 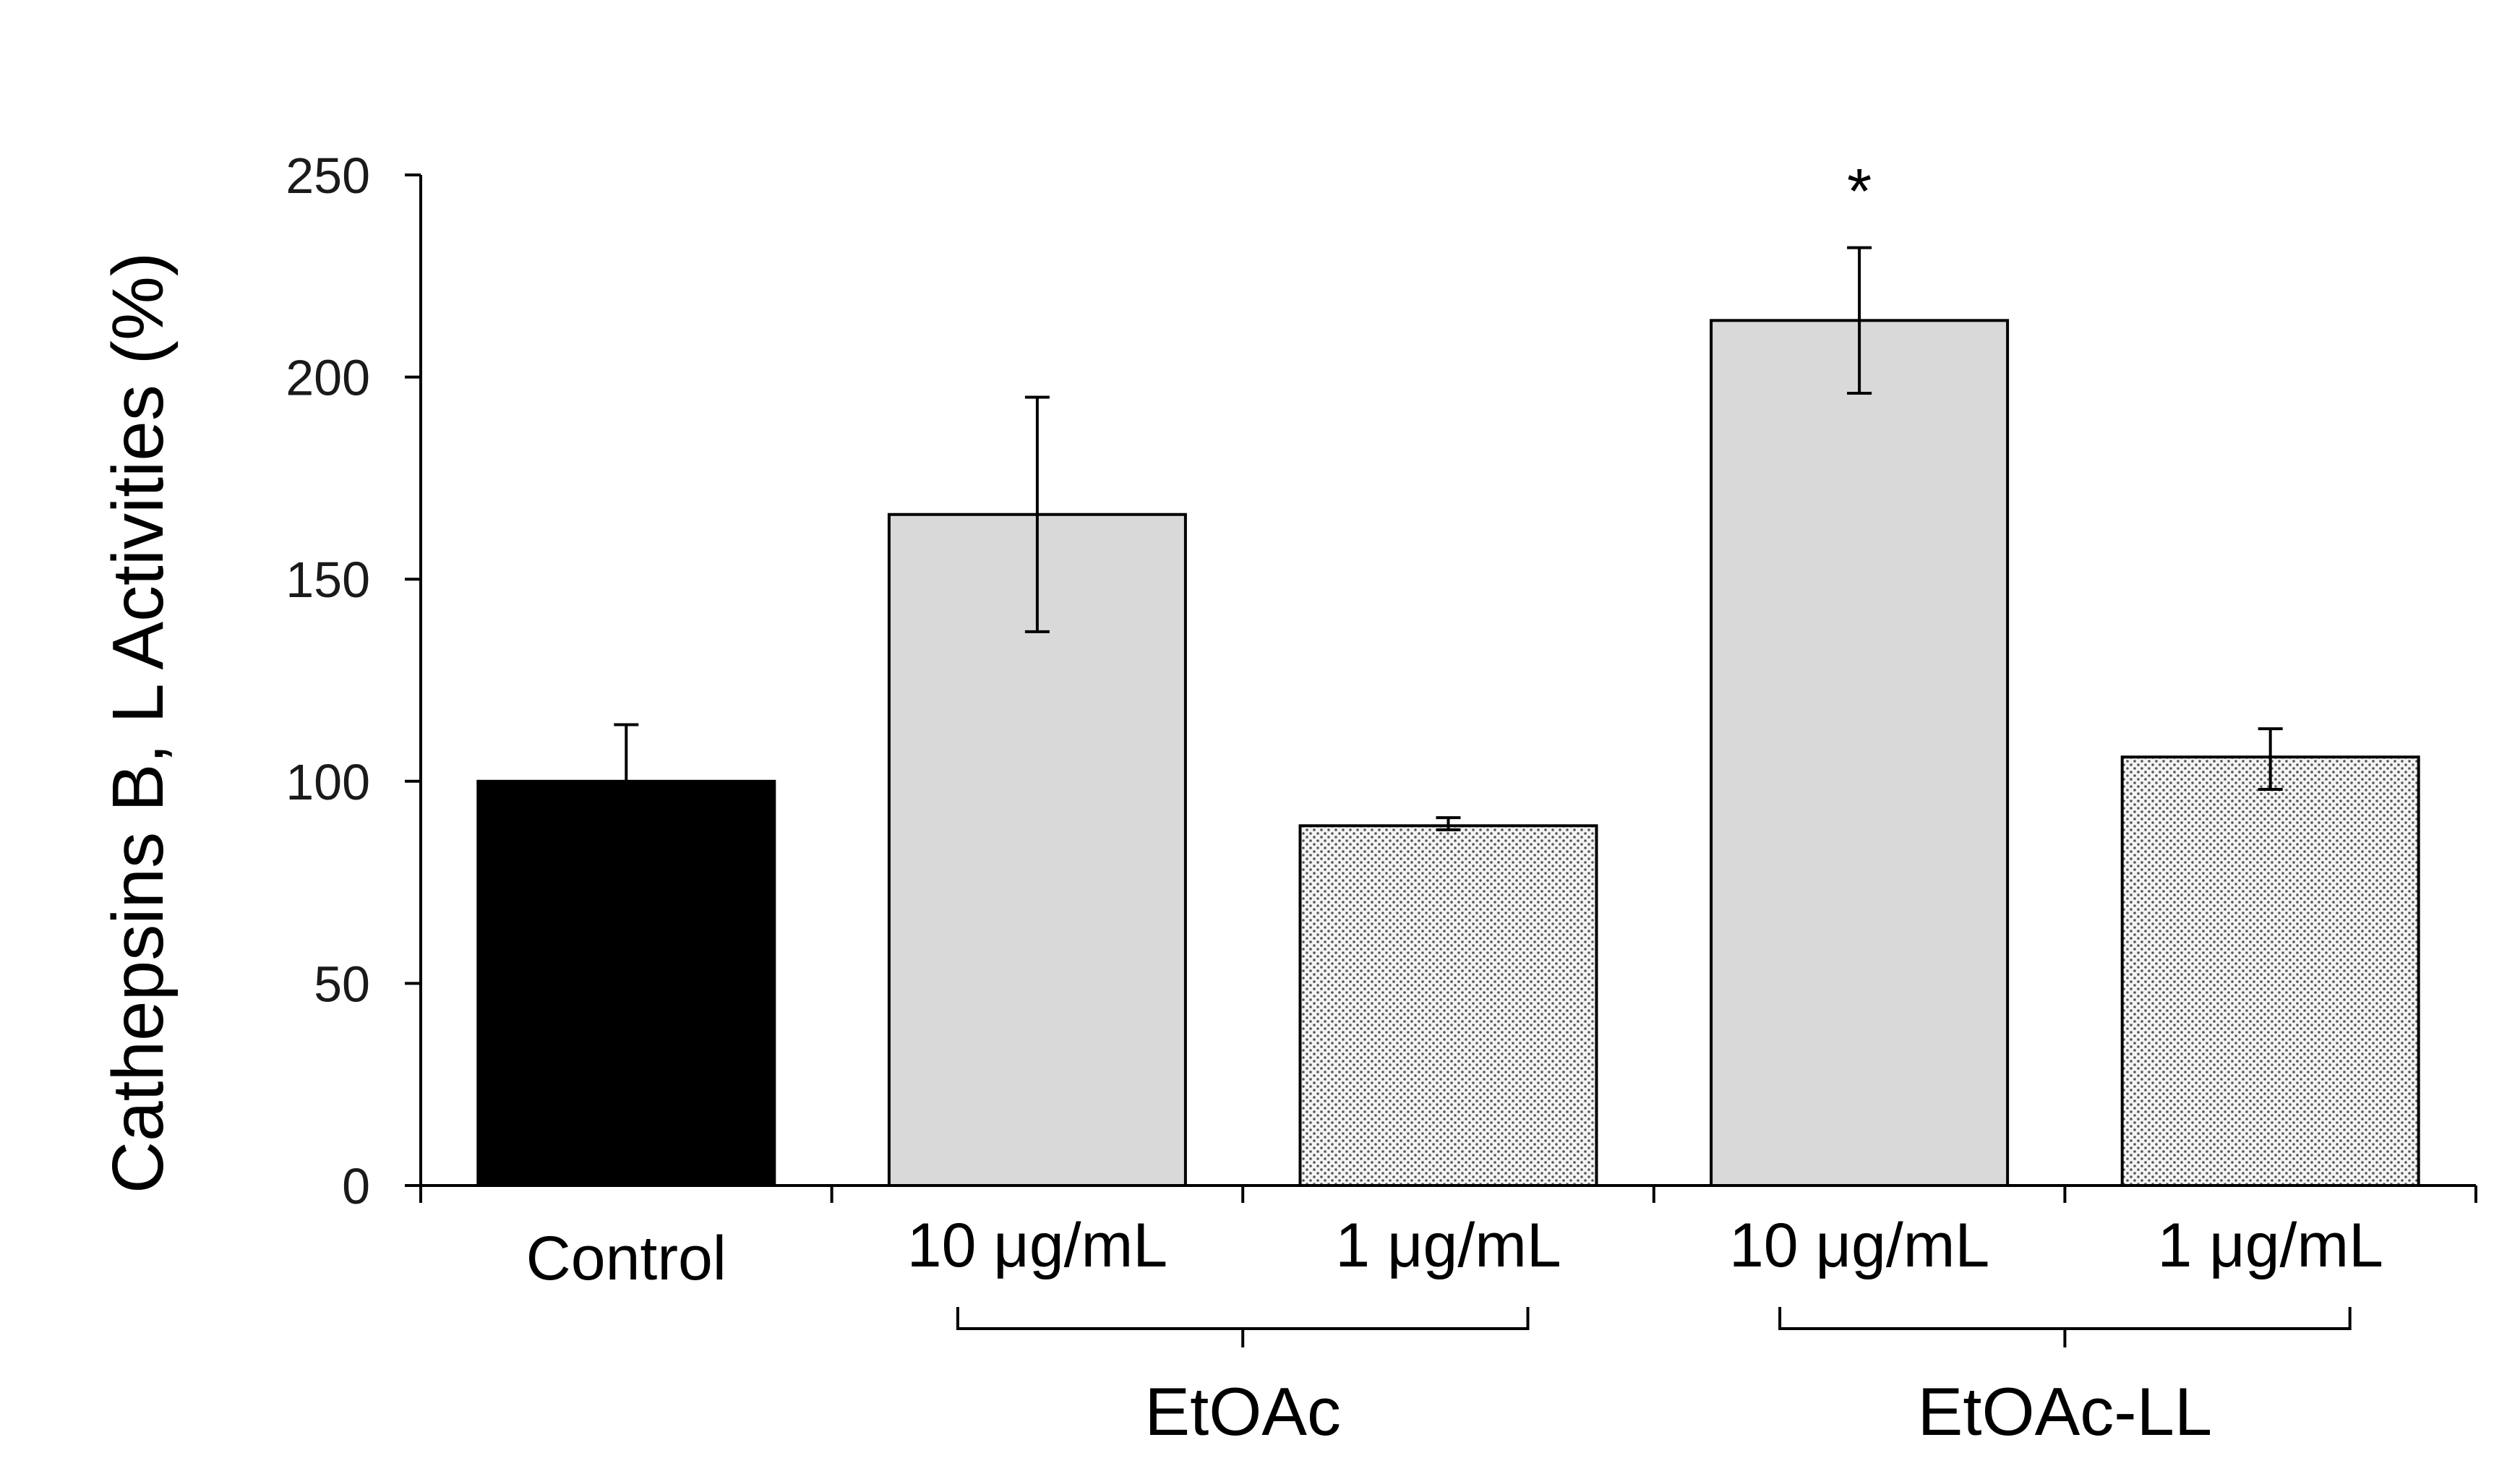 I want to click on significance-marker-1: *, so click(x=1859, y=191).